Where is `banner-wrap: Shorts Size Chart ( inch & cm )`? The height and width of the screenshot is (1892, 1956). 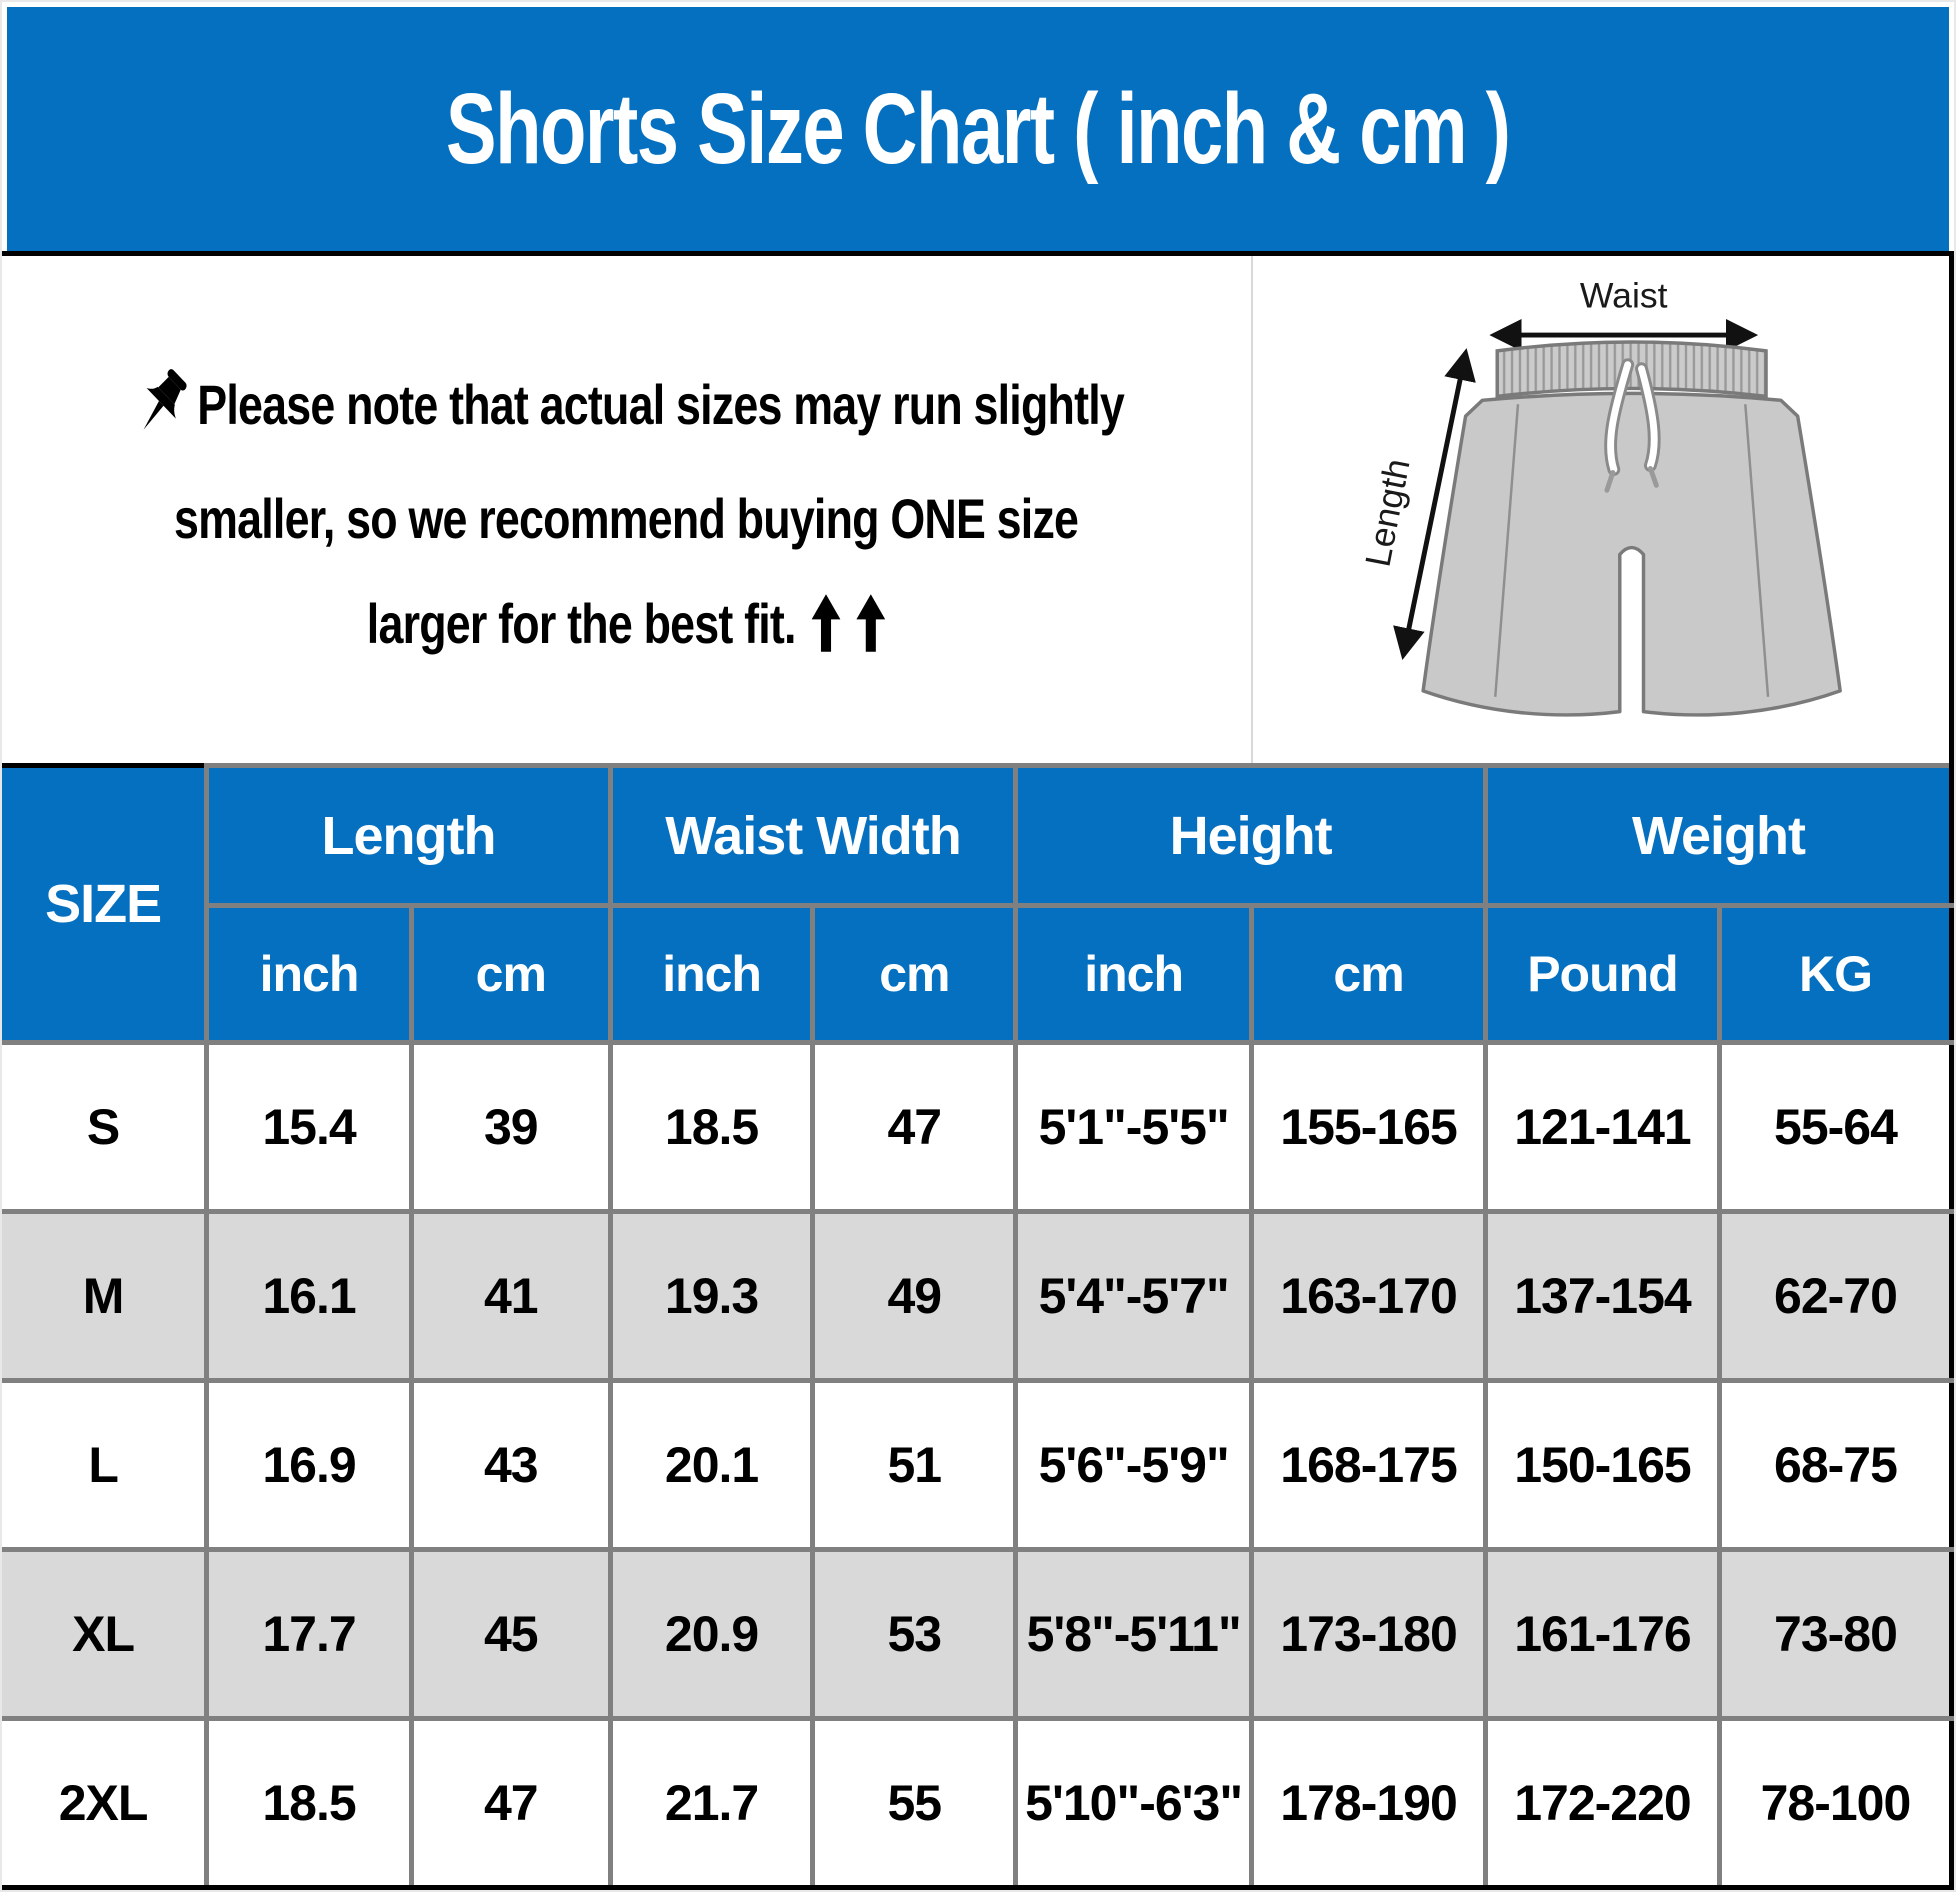
banner-wrap: Shorts Size Chart ( inch & cm ) is located at coordinates (978, 129).